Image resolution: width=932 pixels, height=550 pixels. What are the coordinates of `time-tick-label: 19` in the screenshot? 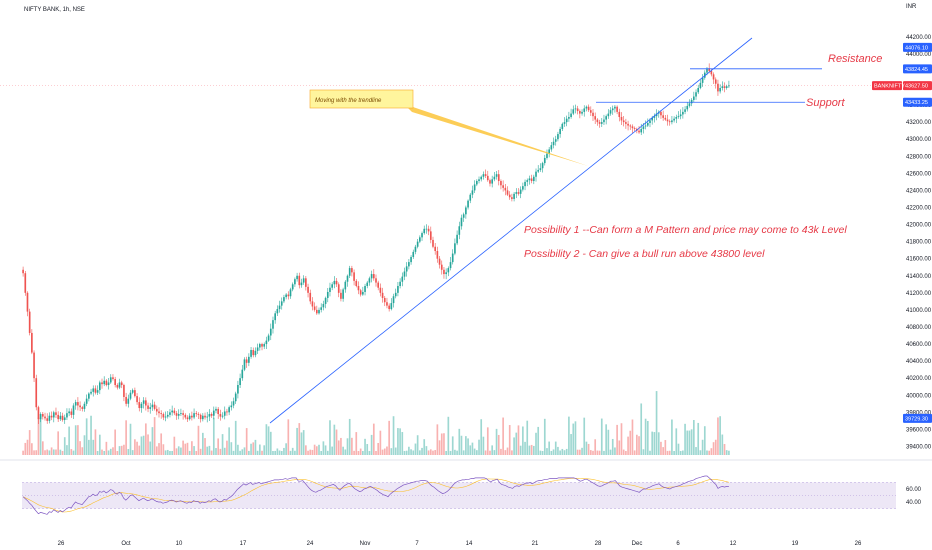 It's located at (795, 544).